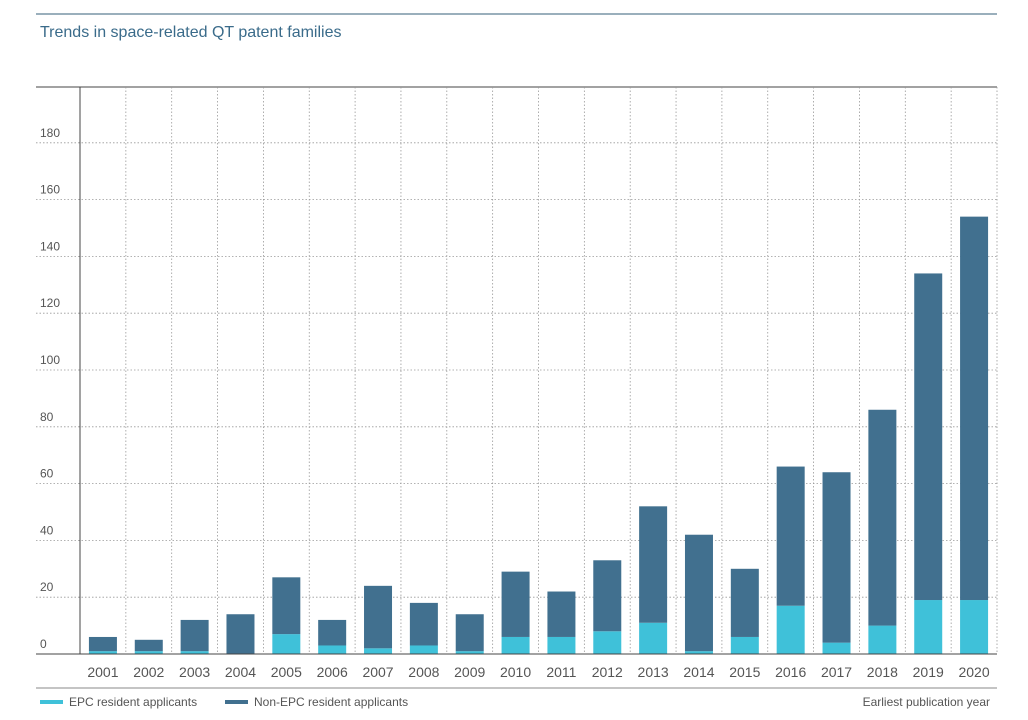  Describe the element at coordinates (378, 617) in the screenshot. I see `bar-non-epc-2007` at that location.